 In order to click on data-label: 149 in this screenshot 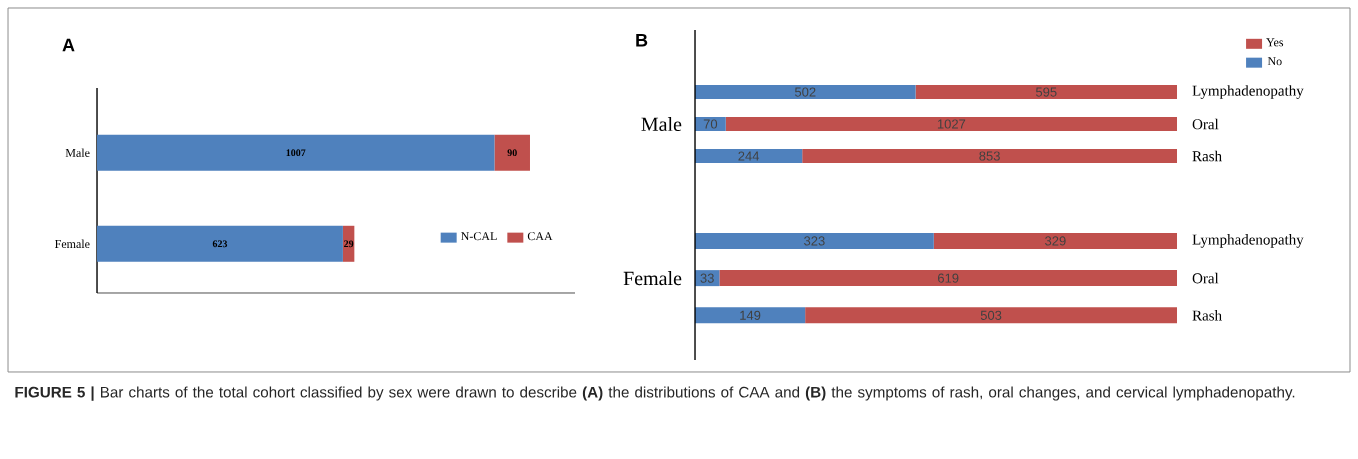, I will do `click(750, 315)`.